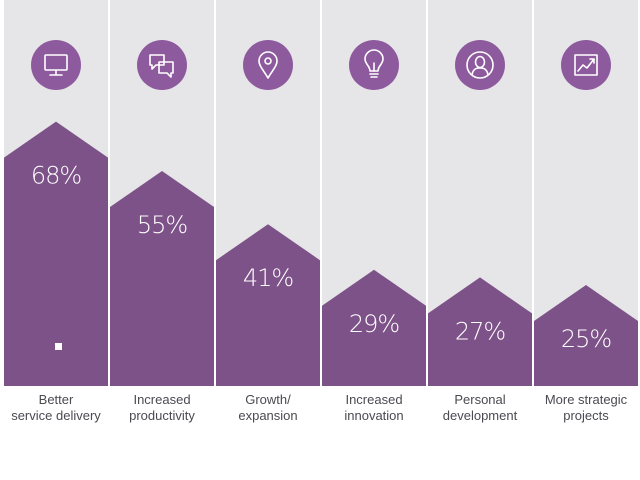 This screenshot has height=480, width=640. I want to click on bar-value-label: 29%, so click(374, 324).